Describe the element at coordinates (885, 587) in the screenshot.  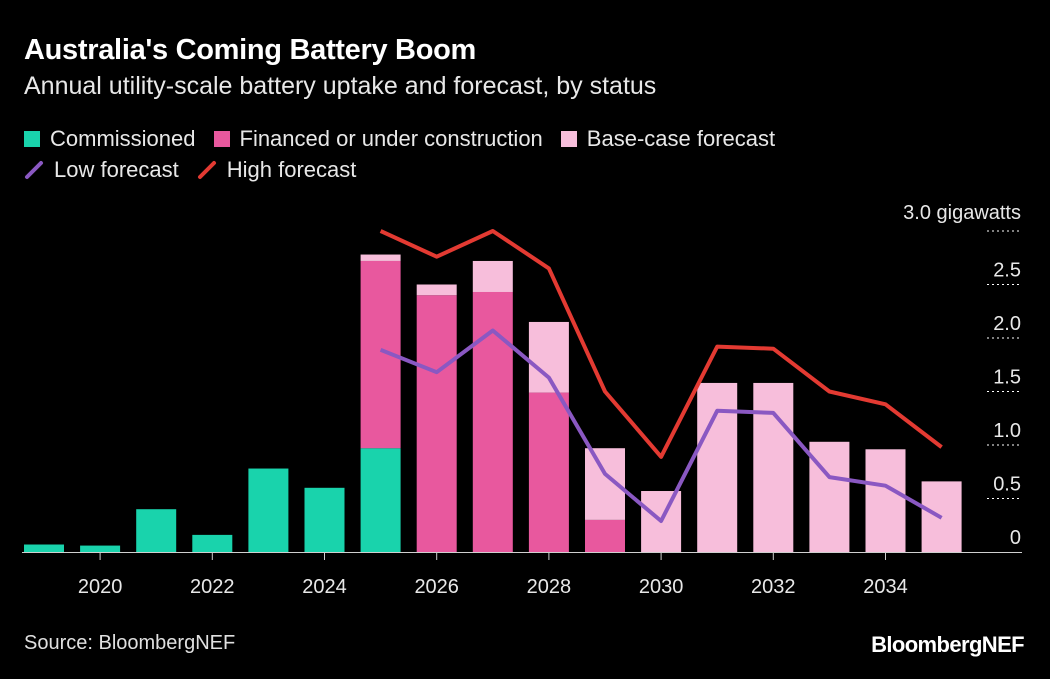
I see `x-tick-label-2034: 2034` at that location.